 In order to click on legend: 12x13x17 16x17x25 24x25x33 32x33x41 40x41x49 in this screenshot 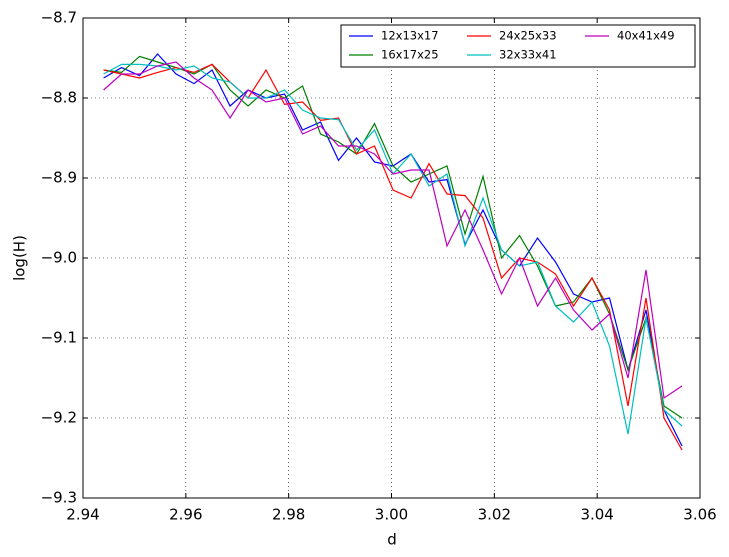, I will do `click(518, 46)`.